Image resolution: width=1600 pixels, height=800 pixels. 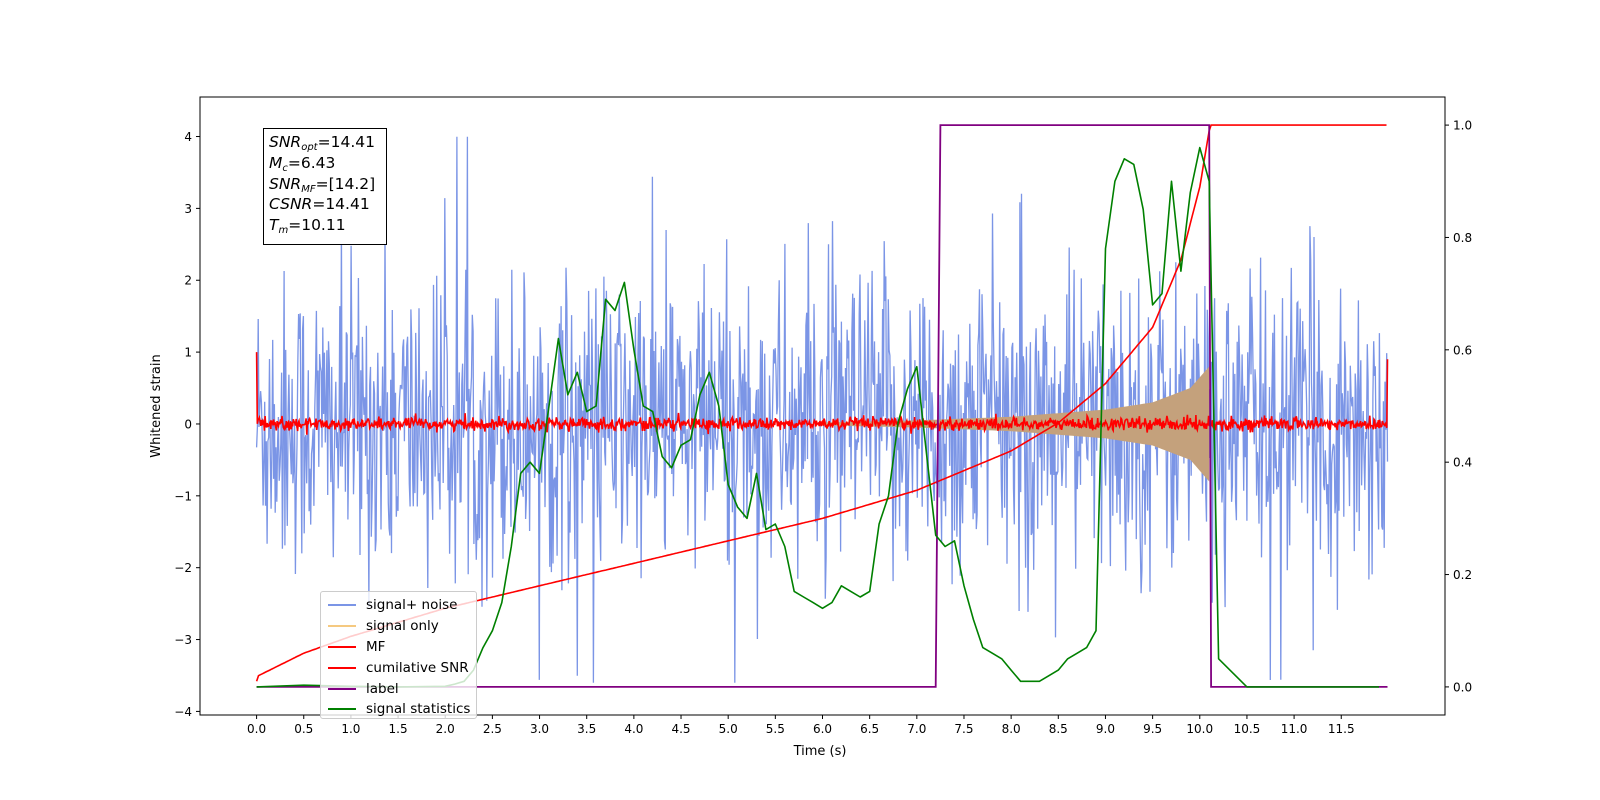 What do you see at coordinates (1462, 238) in the screenshot?
I see `y-right-tick-label: 0.8` at bounding box center [1462, 238].